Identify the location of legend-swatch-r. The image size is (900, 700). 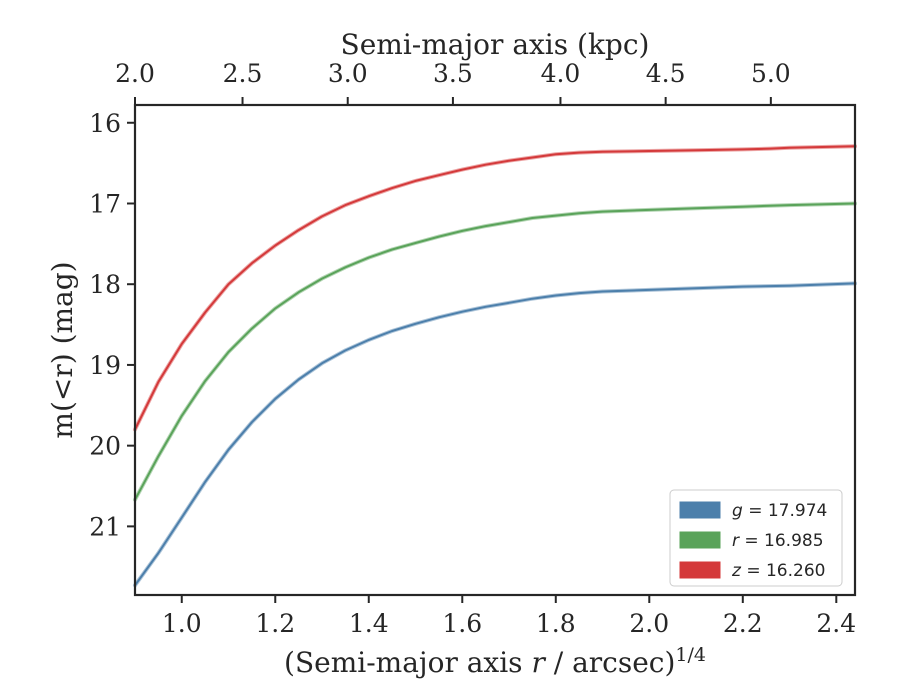
(700, 540).